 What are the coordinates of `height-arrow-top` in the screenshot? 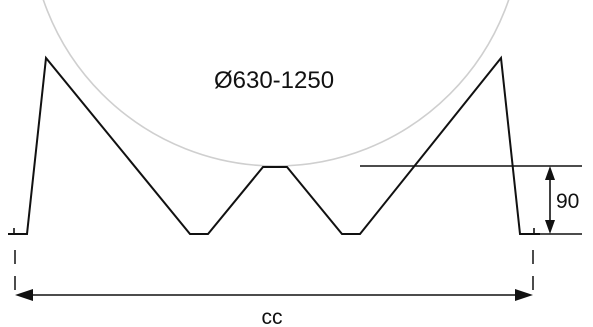 It's located at (550, 173).